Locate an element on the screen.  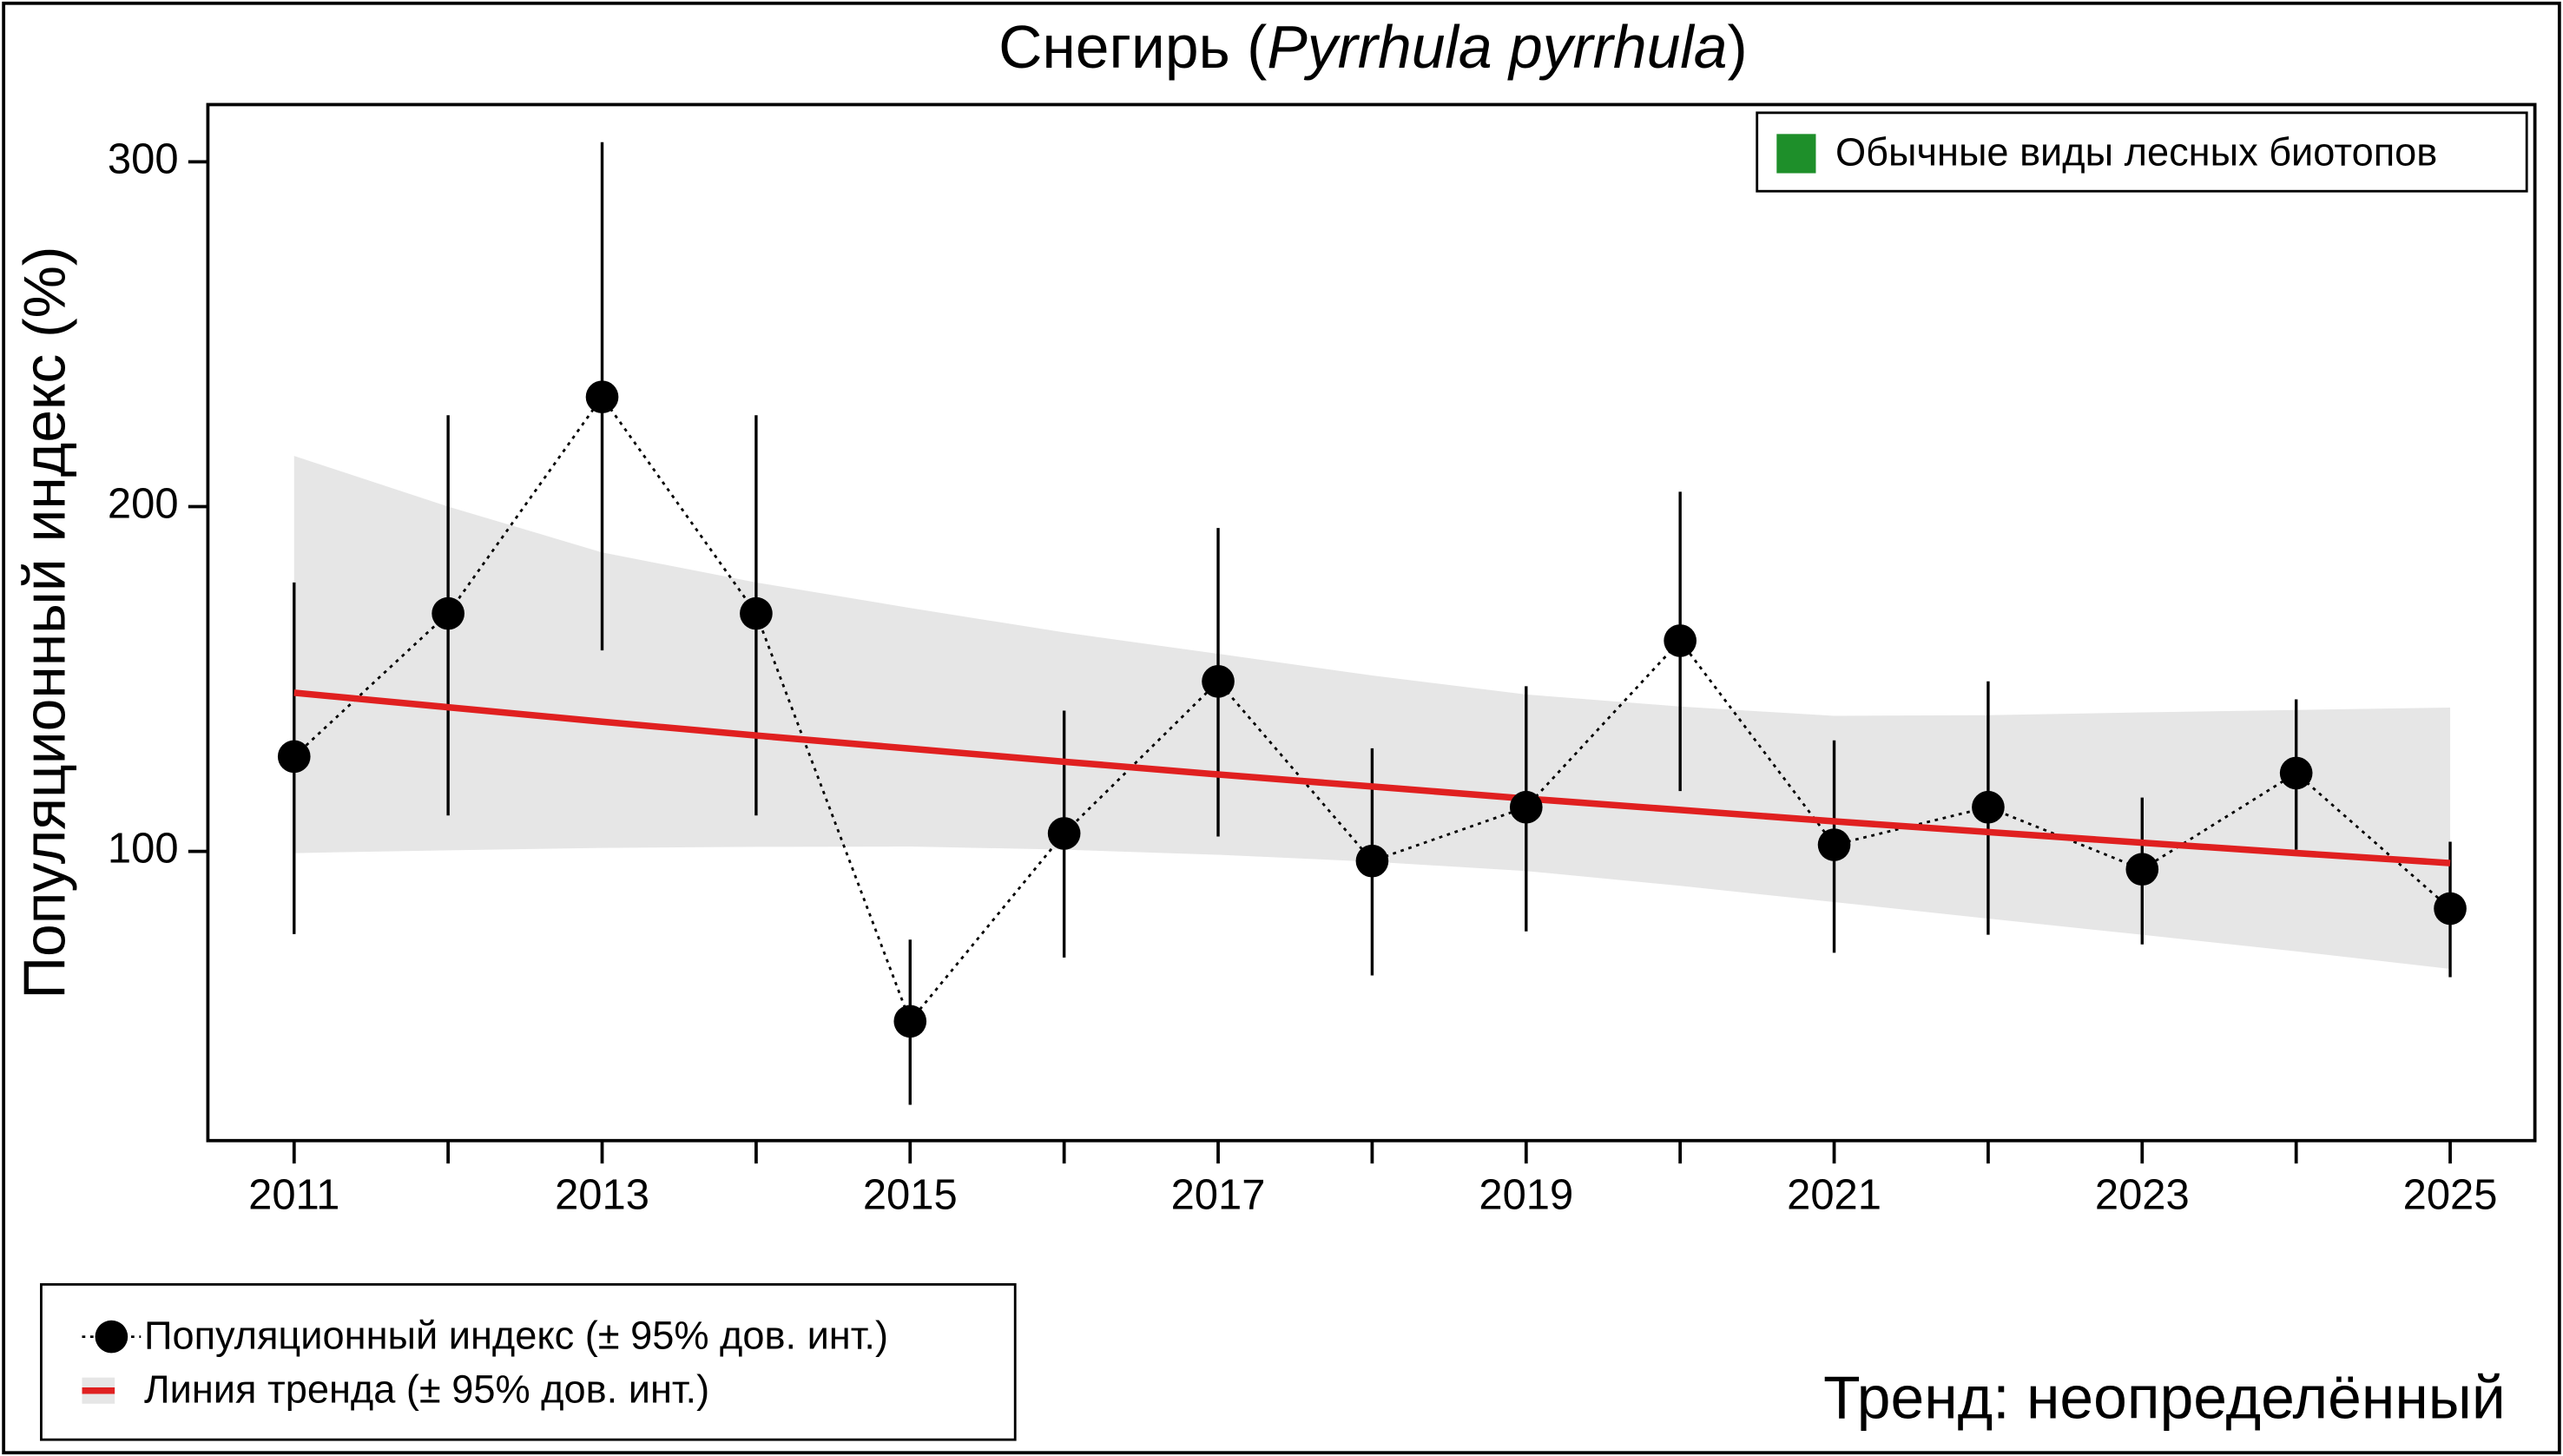
trend-line is located at coordinates (1372, 777).